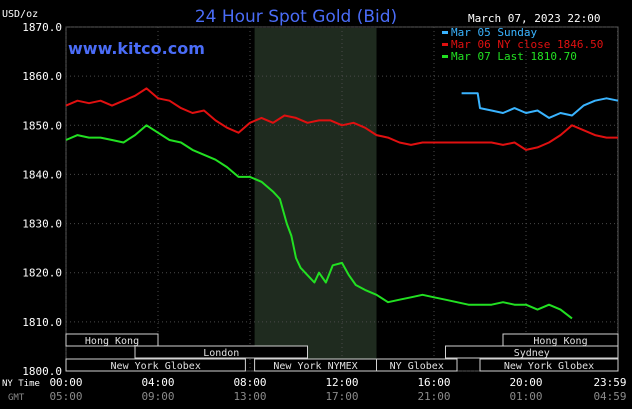  What do you see at coordinates (16, 398) in the screenshot?
I see `x-row-label-gmt: GMT` at bounding box center [16, 398].